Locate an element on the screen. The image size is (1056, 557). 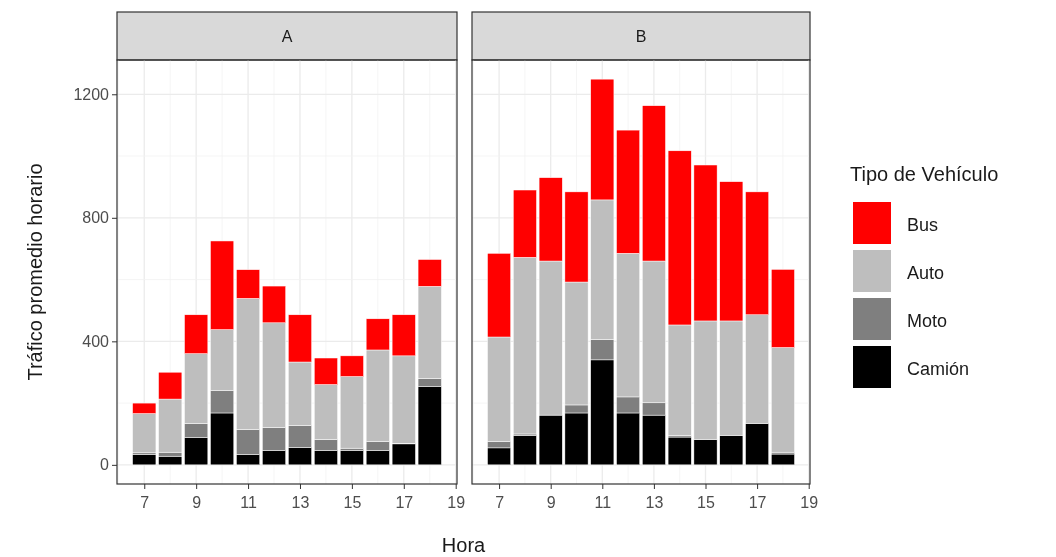
legend-label: Bus is located at coordinates (923, 225).